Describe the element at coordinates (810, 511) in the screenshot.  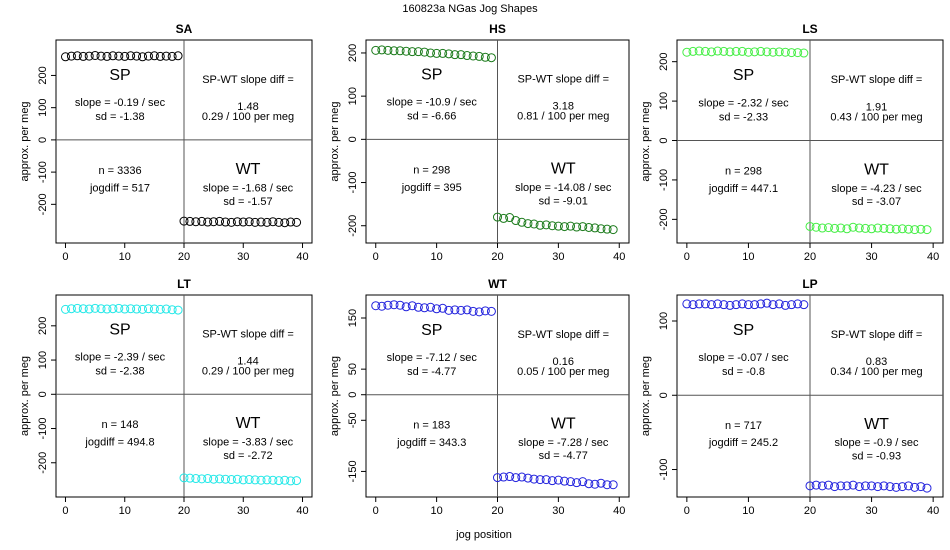
I see `x-tick-label: 20` at that location.